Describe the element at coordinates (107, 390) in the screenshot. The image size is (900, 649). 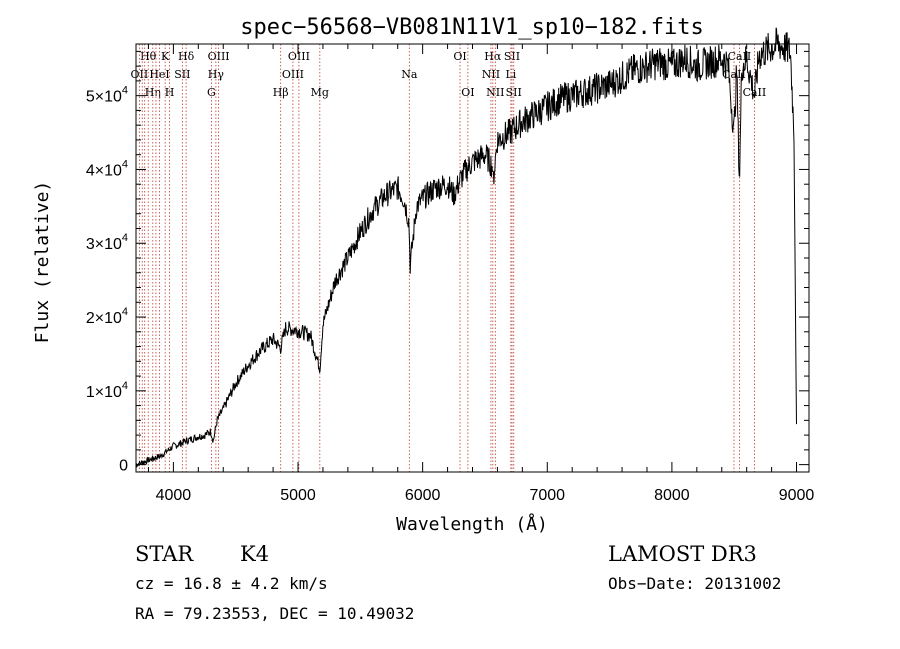
I see `y-tick-label-1: 1×10⁴` at that location.